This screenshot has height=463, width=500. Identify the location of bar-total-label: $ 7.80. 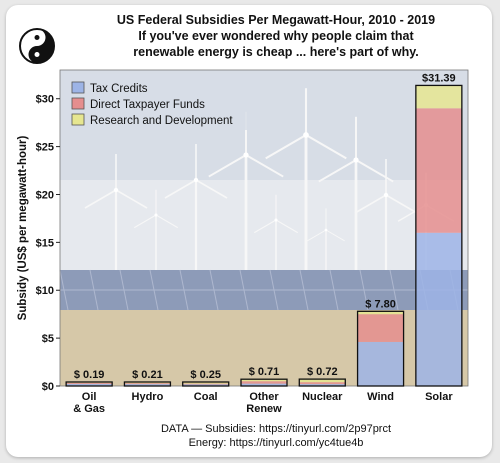
(380, 304).